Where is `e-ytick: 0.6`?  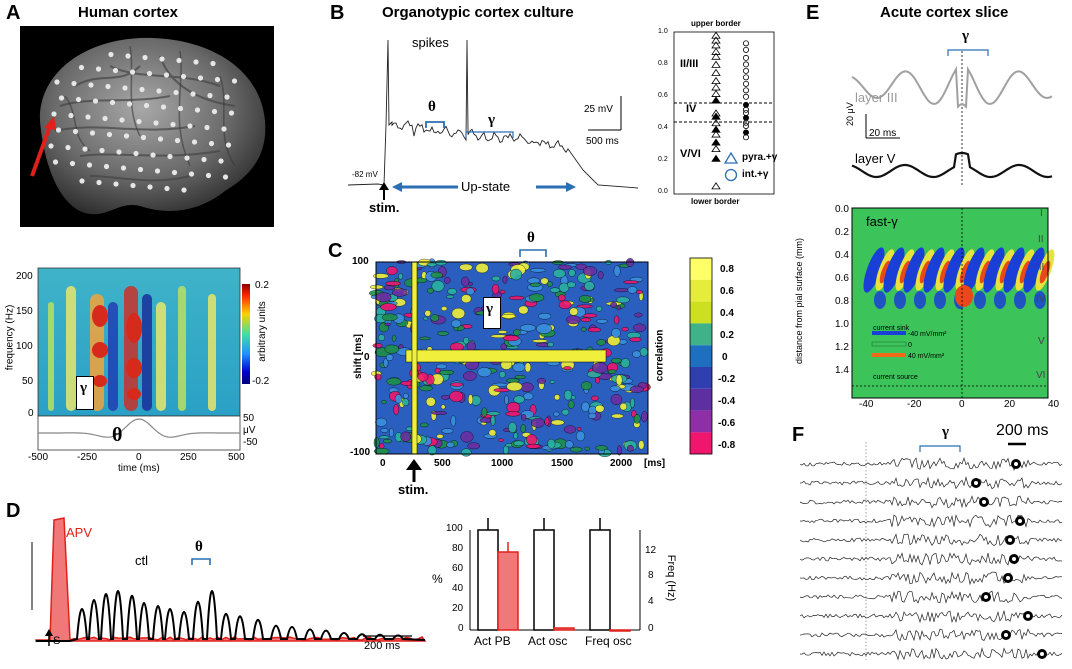 e-ytick: 0.6 is located at coordinates (842, 278).